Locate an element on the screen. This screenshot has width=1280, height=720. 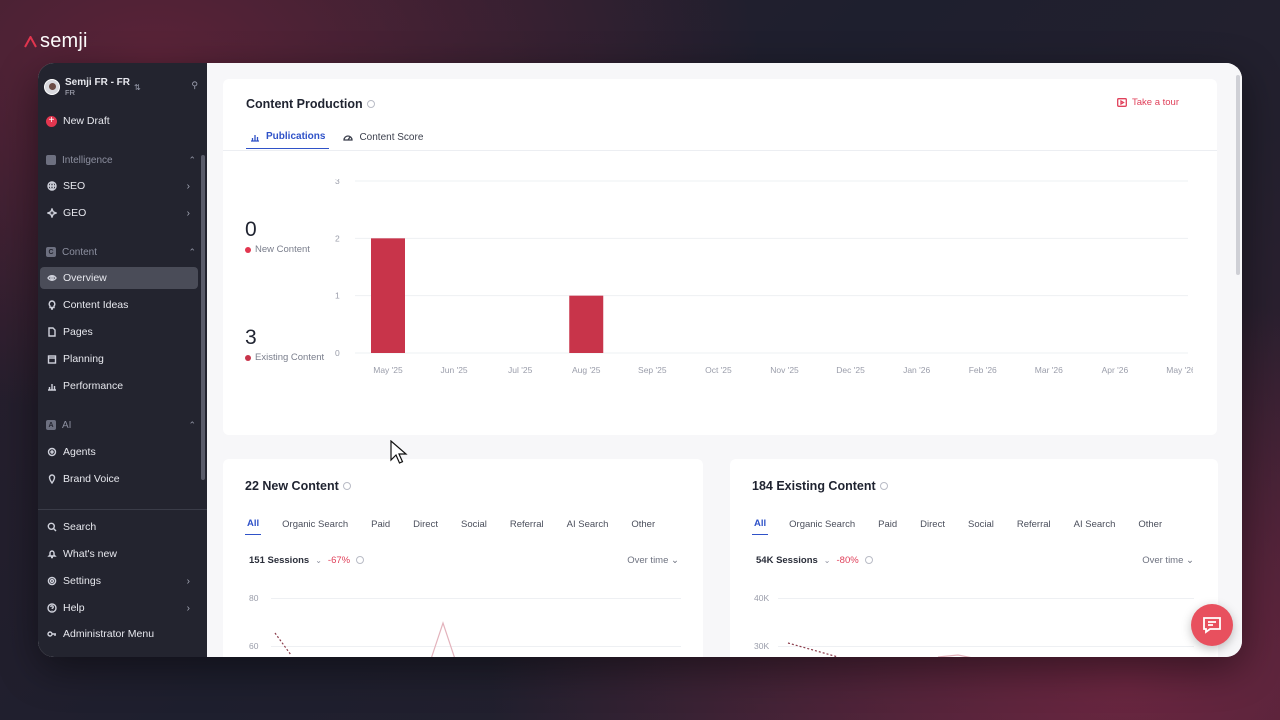
sidebar-item-brand-voice: Brand Voice is located at coordinates (119, 479).